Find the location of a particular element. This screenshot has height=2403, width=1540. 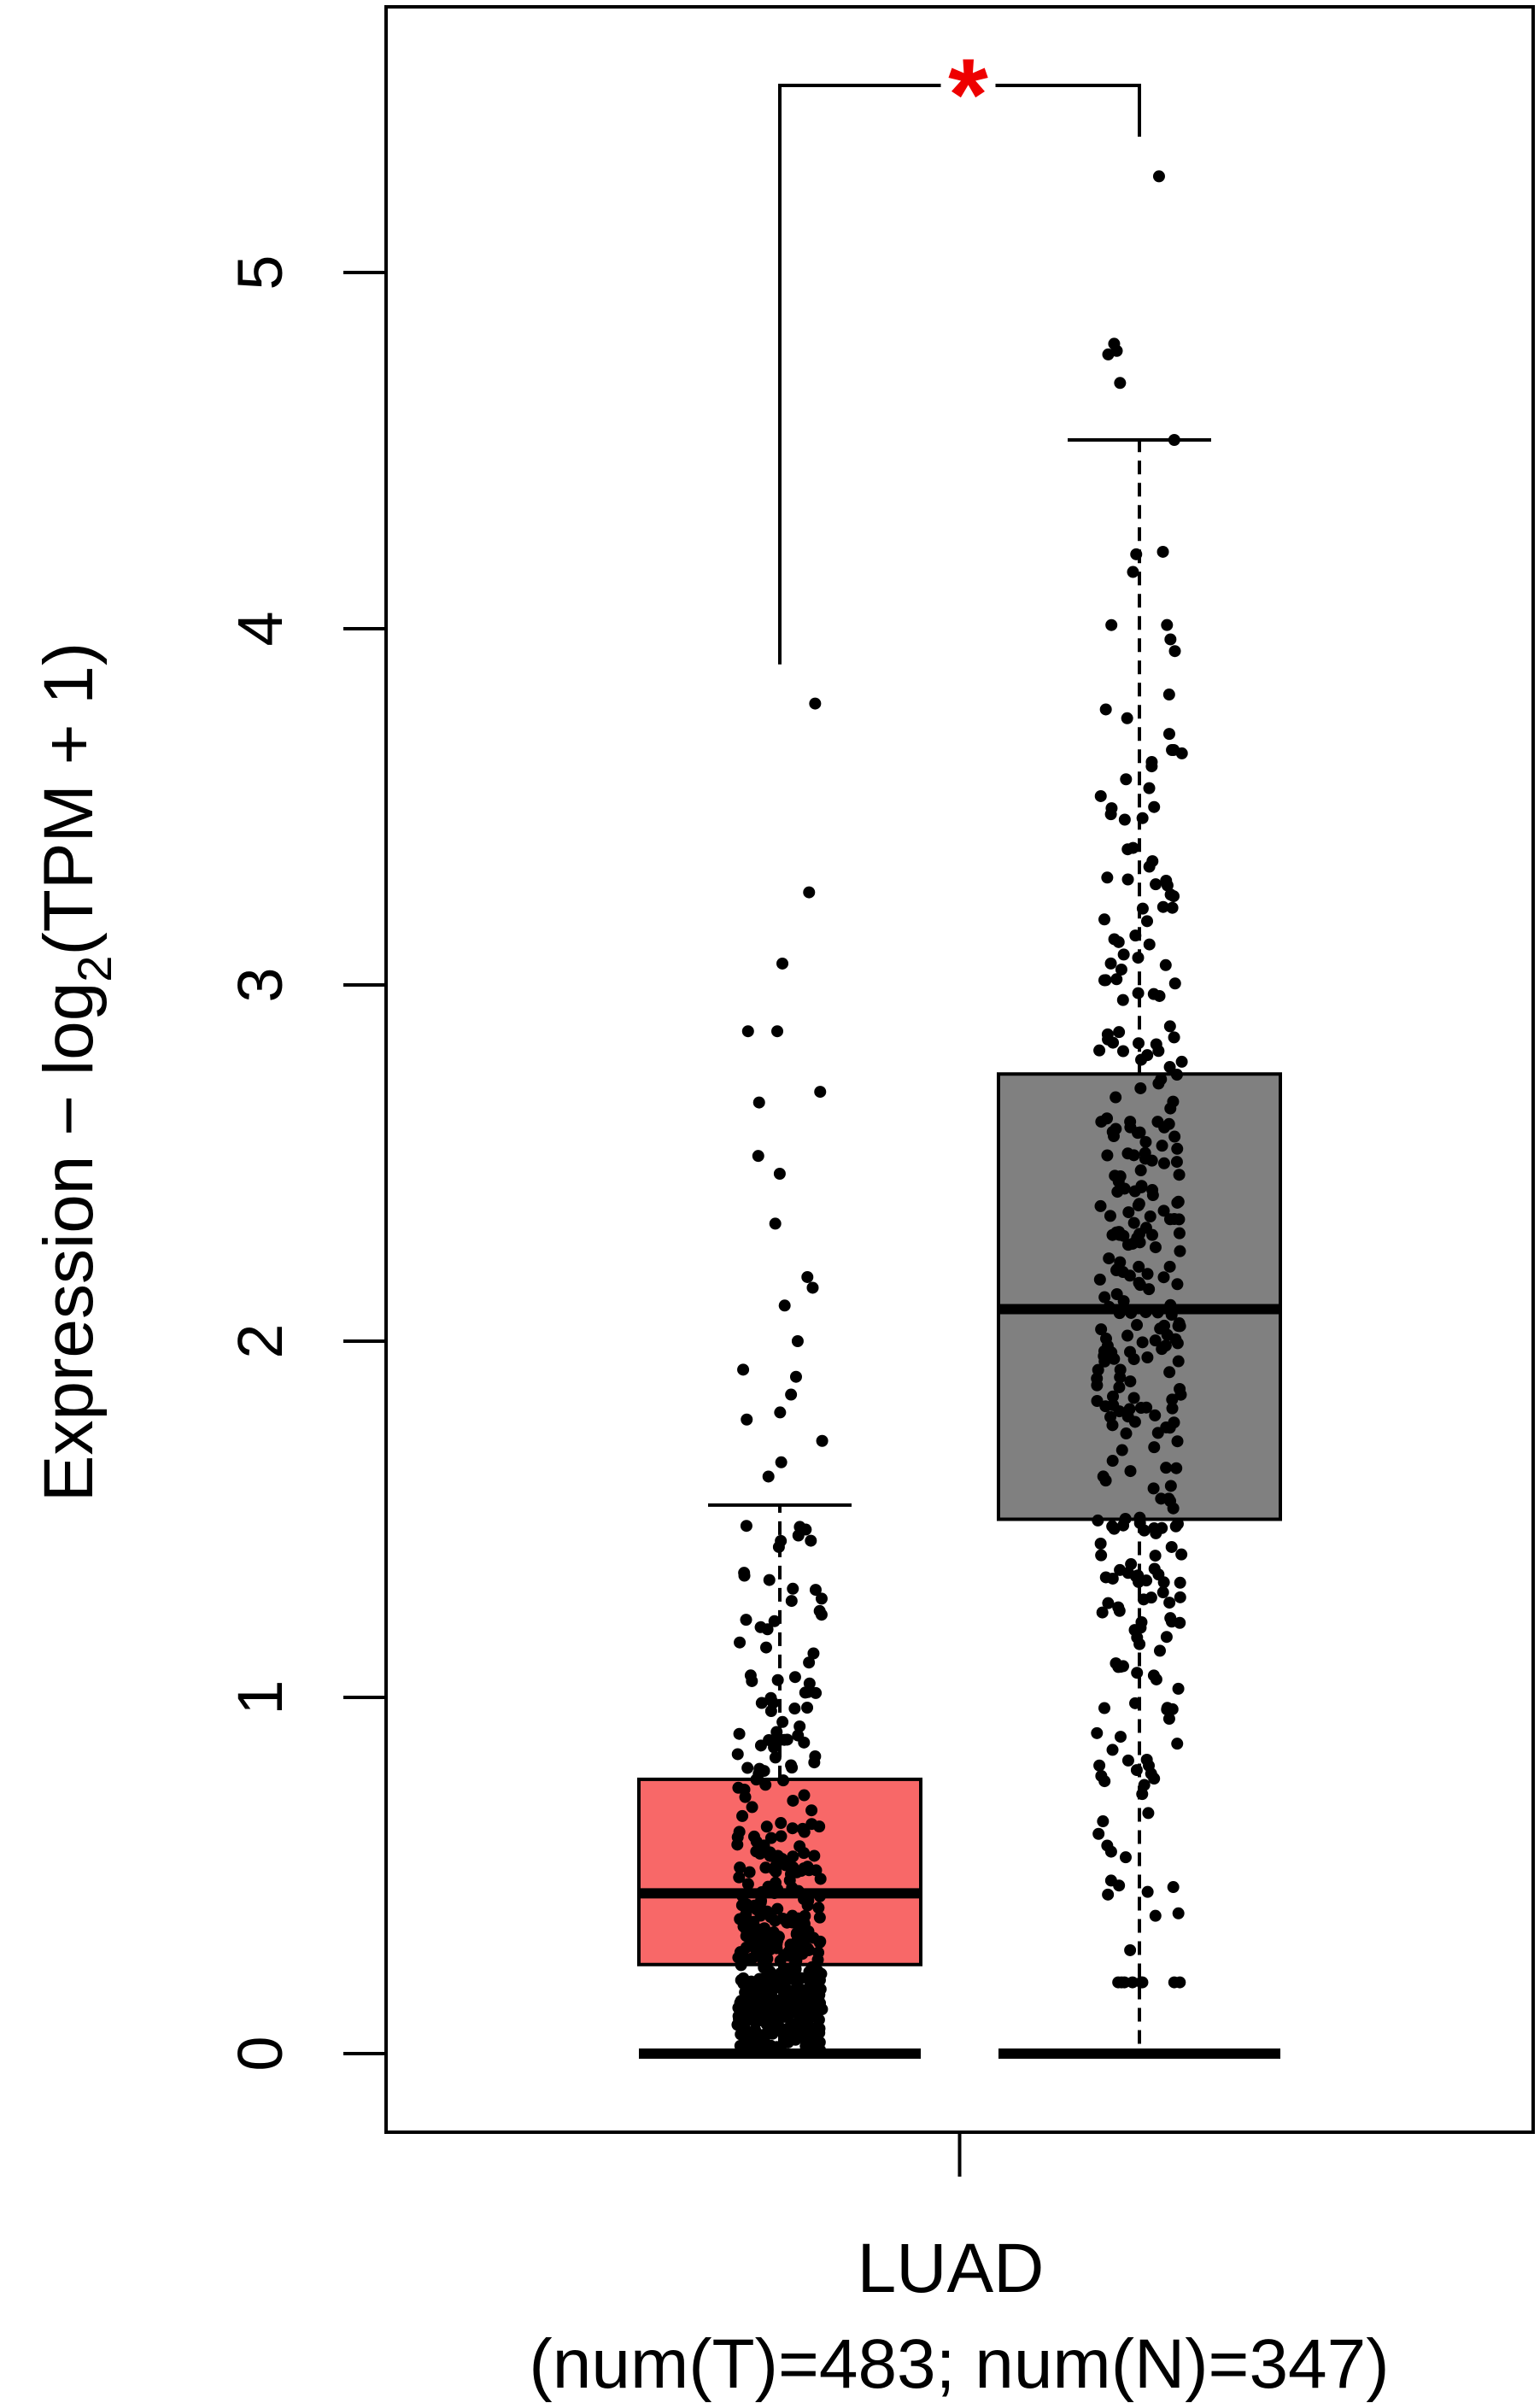

y-tick-label-1: 1 is located at coordinates (260, 1696).